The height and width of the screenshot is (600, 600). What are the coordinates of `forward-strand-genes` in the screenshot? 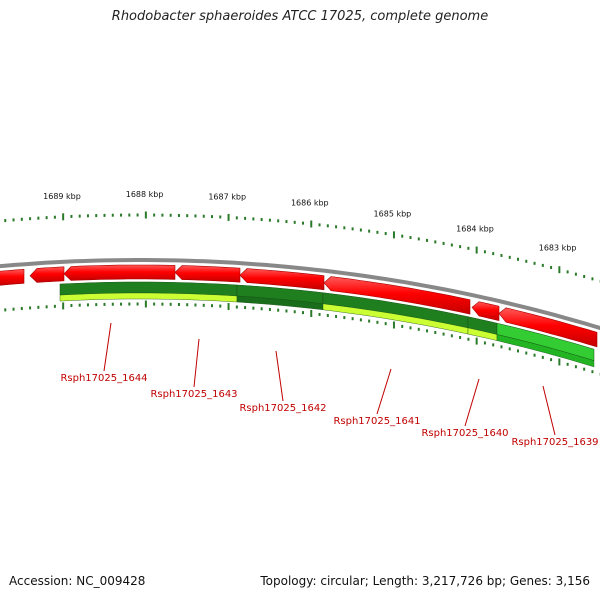 It's located at (299, 306).